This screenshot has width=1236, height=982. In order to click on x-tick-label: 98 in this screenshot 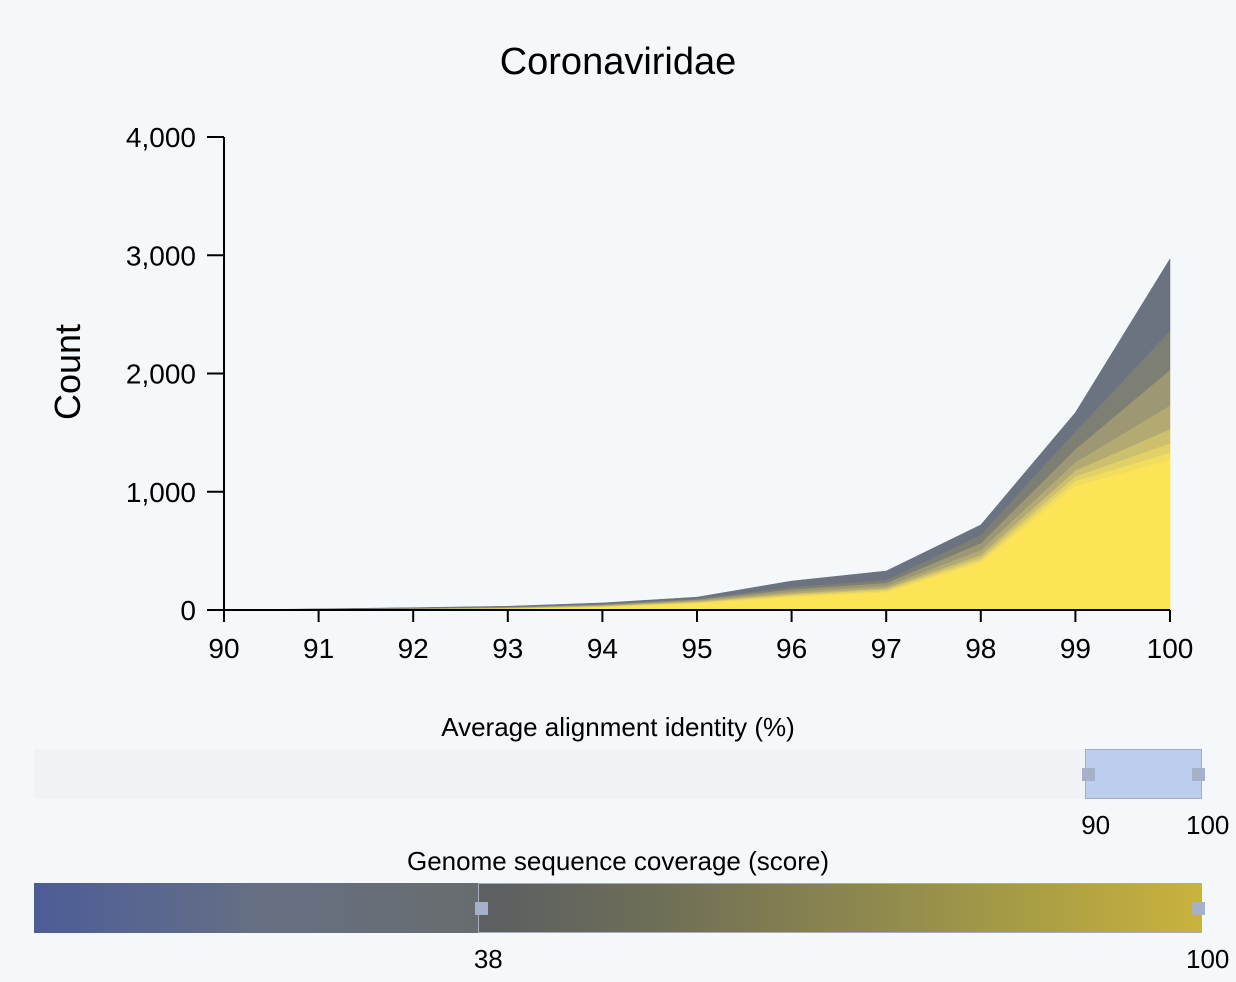, I will do `click(980, 648)`.